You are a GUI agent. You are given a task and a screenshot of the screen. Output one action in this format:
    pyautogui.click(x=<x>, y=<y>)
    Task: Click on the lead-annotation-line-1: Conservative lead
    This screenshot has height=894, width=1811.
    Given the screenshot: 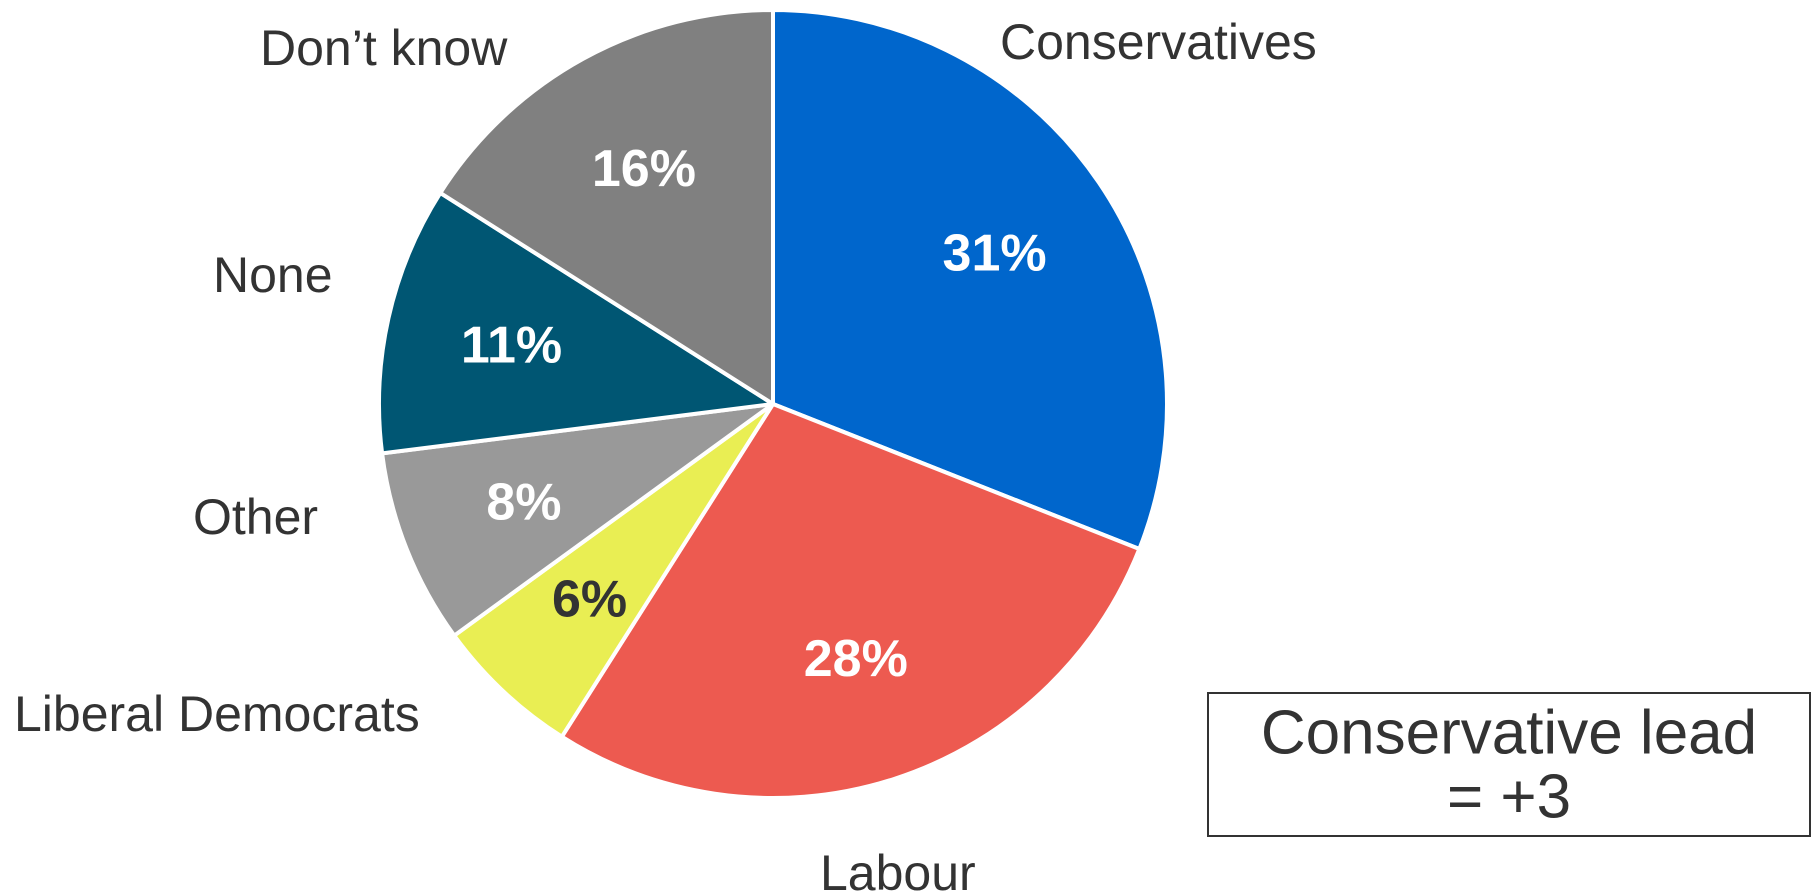 What is the action you would take?
    pyautogui.click(x=1509, y=733)
    